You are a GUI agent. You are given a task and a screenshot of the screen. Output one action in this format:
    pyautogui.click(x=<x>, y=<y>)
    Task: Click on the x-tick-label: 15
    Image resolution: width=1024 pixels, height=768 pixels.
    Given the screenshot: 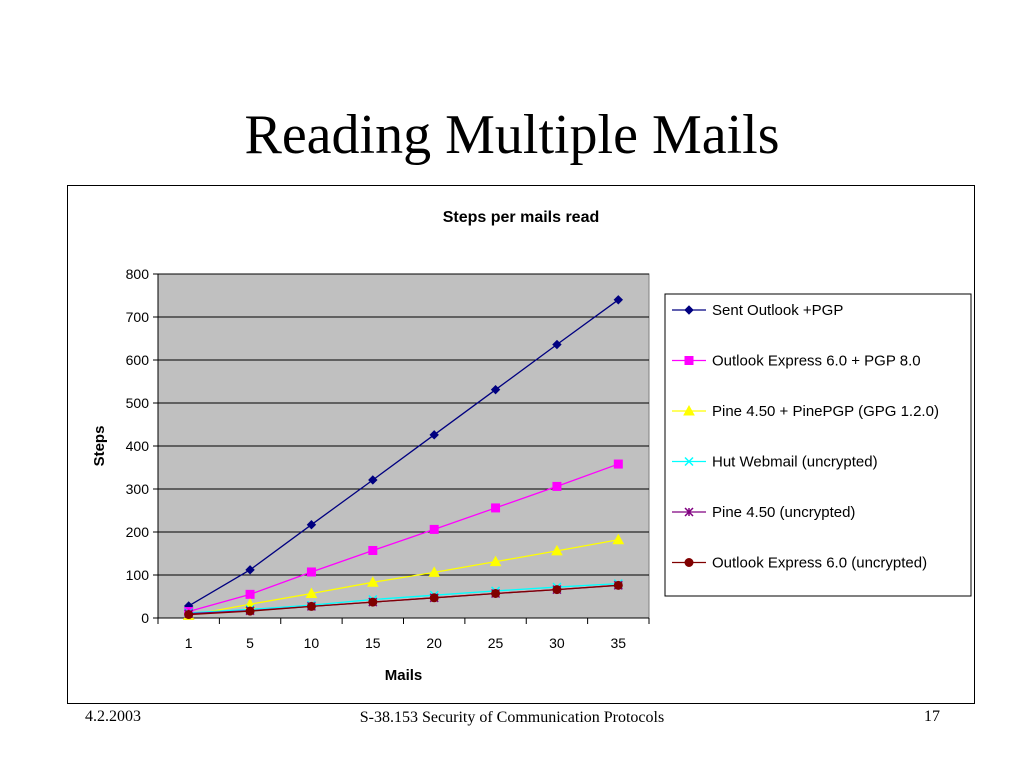 What is the action you would take?
    pyautogui.click(x=373, y=643)
    